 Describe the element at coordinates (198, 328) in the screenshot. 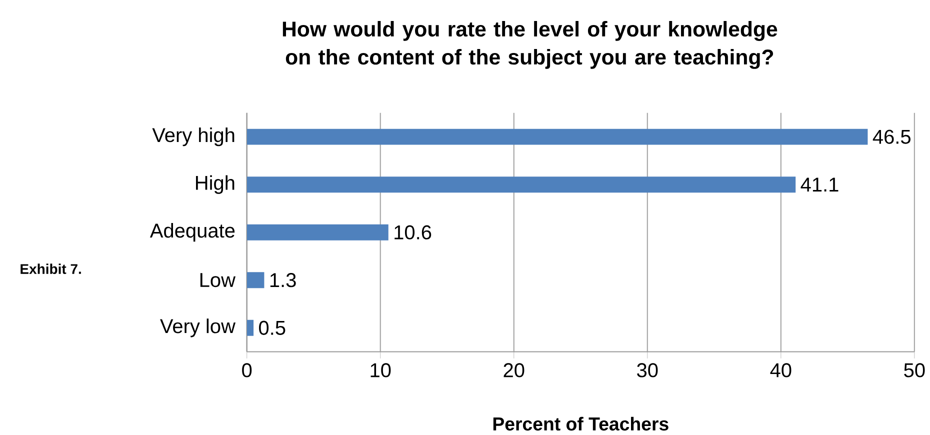

I see `y-tick-label: Very low` at that location.